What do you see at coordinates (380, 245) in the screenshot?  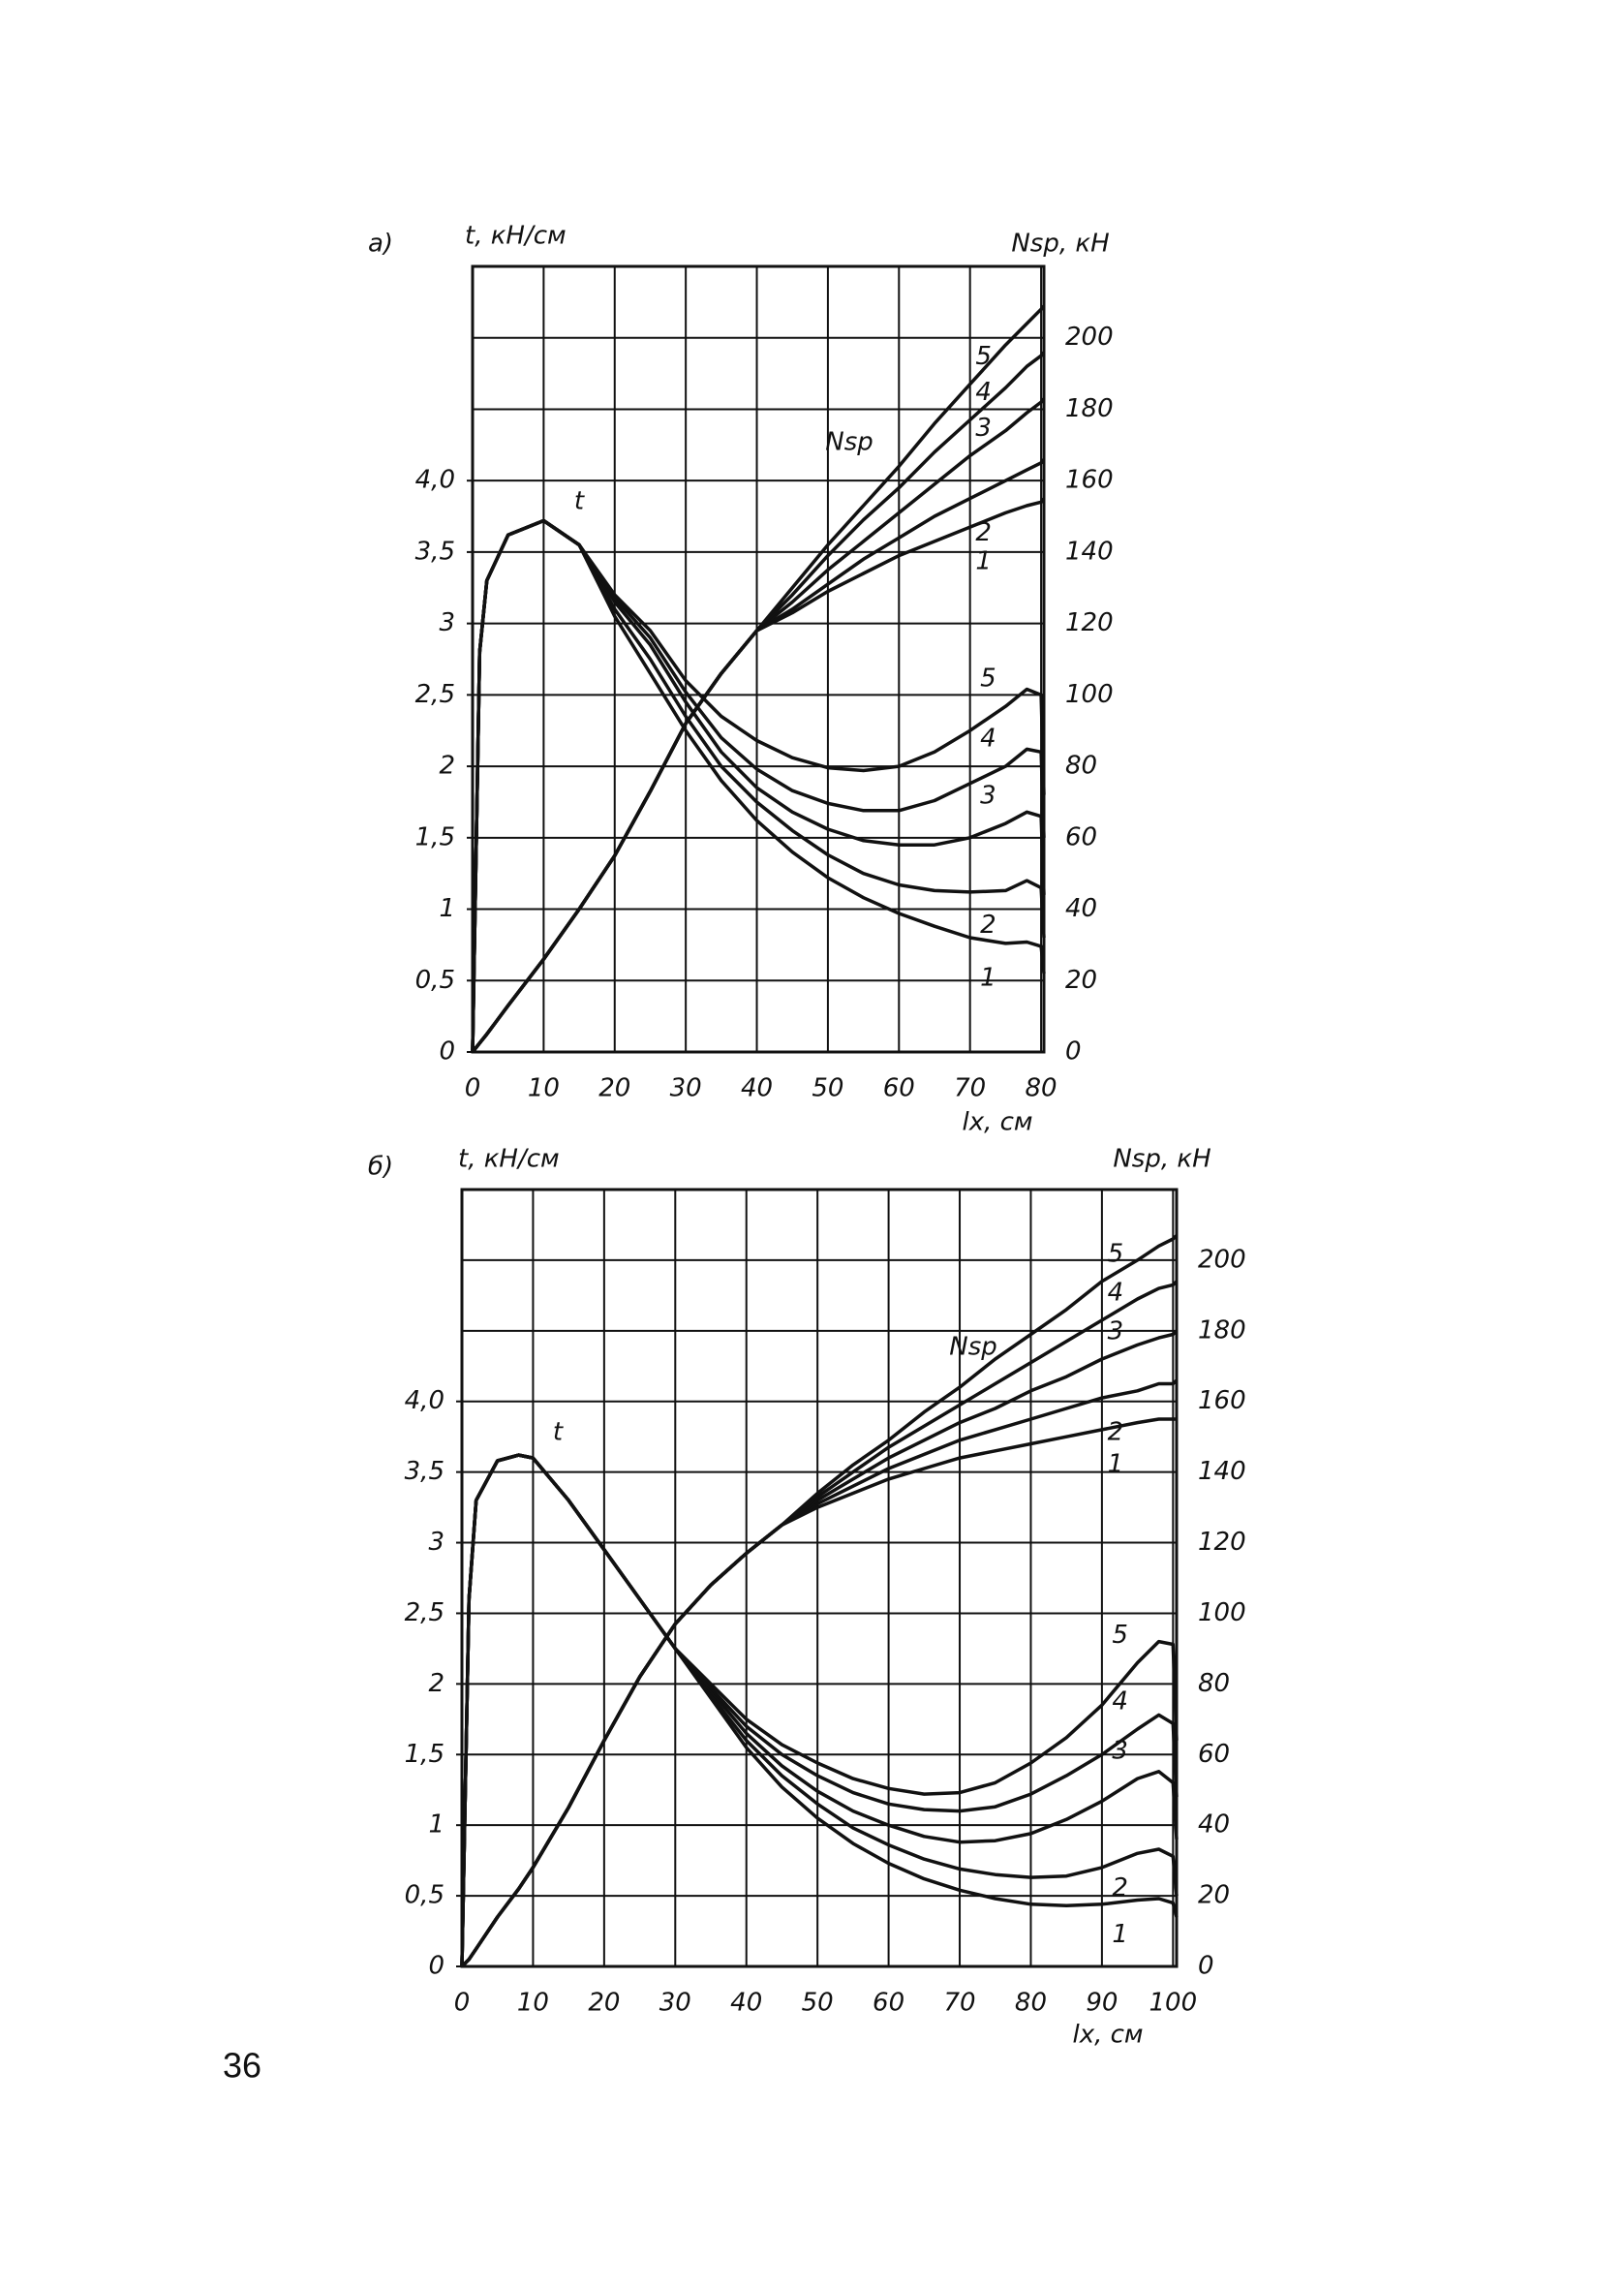 I see `panel-label: а)` at bounding box center [380, 245].